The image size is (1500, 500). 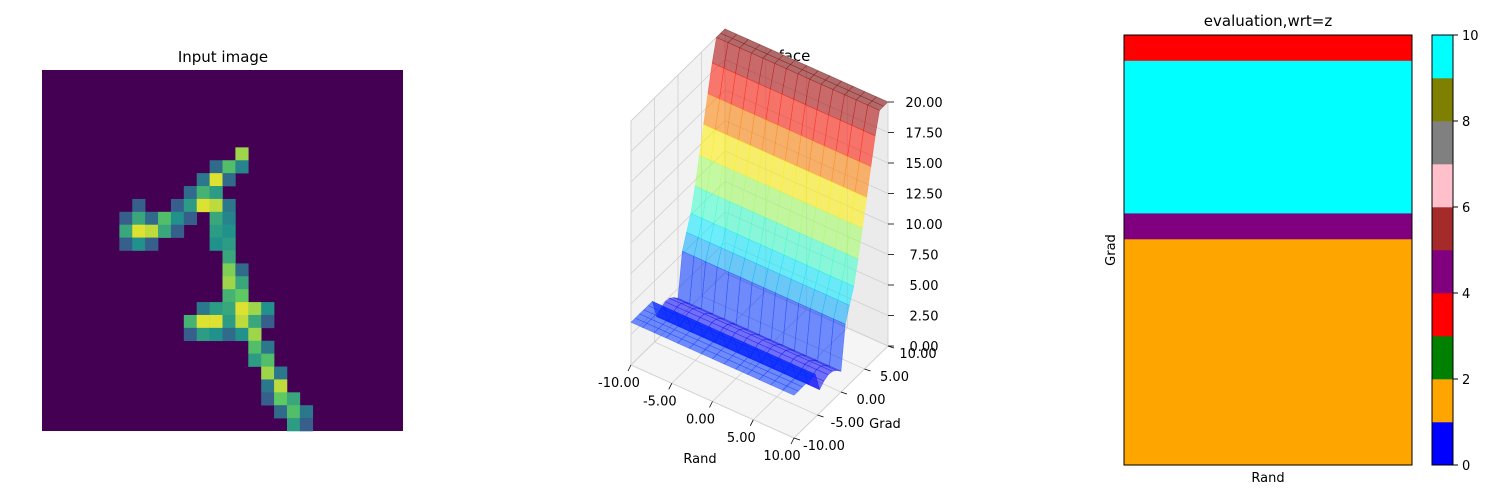 What do you see at coordinates (678, 105) in the screenshot?
I see `gridline` at bounding box center [678, 105].